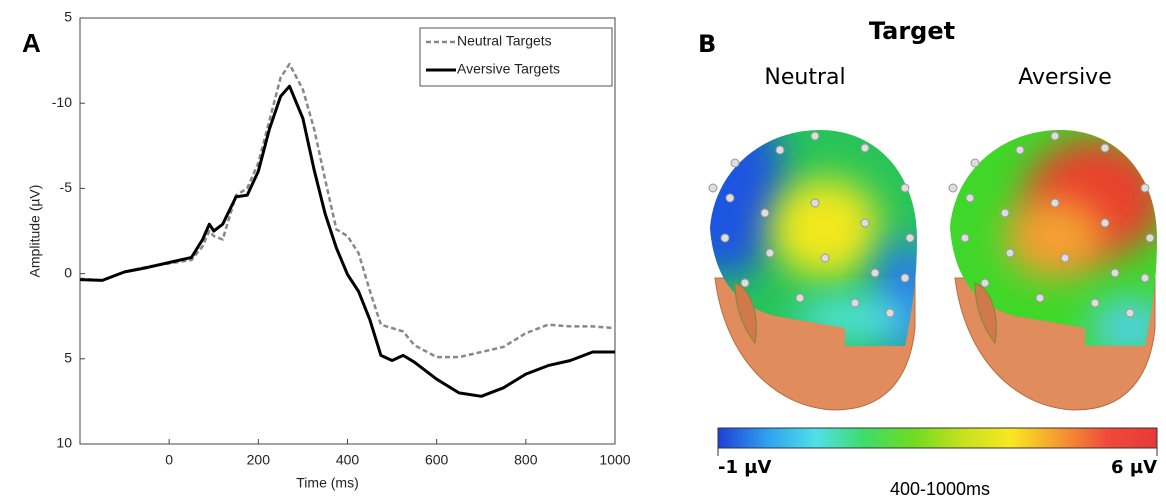 The image size is (1166, 502). Describe the element at coordinates (35, 231) in the screenshot. I see `y-axis-label: Amplitude (µV)` at that location.